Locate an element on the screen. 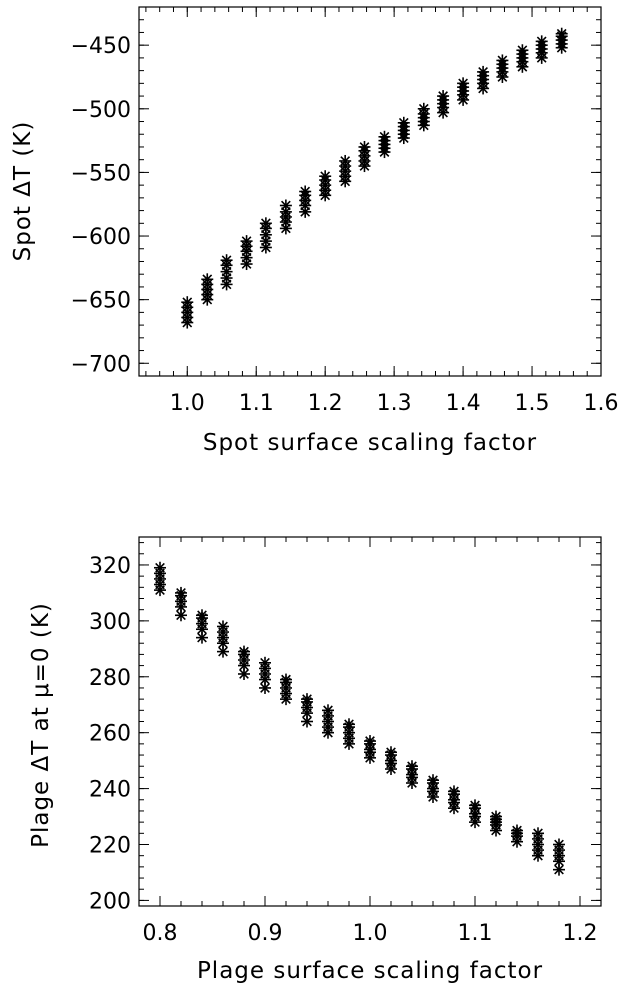 The width and height of the screenshot is (624, 988). spot-x-tick-label: 1.6 is located at coordinates (601, 403).